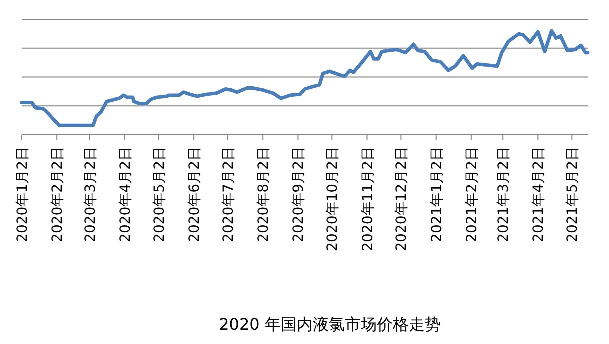 The image size is (609, 344). Describe the element at coordinates (573, 194) in the screenshot. I see `x-tick-label: 2021年5月2日` at that location.